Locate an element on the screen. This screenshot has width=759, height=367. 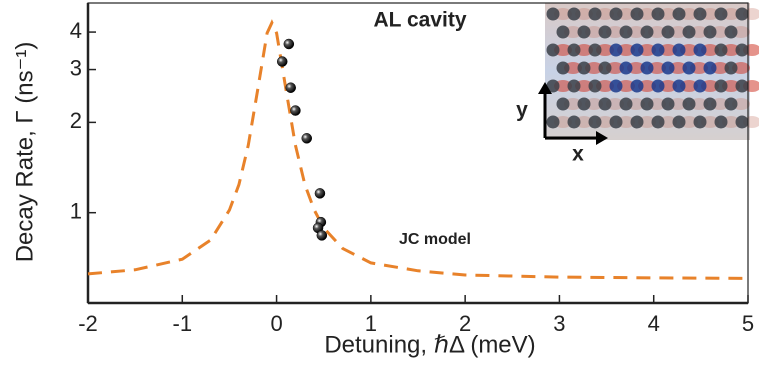
inset-label: x is located at coordinates (578, 154).